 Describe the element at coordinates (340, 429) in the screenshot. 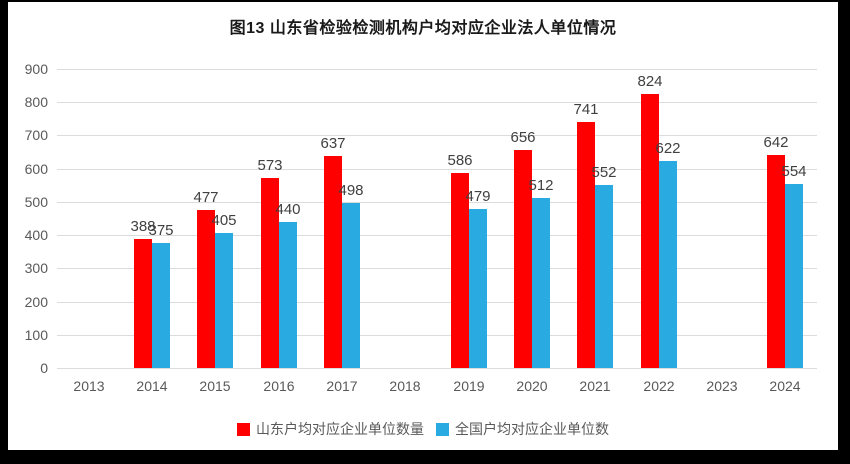

I see `legend-label-shandong: 山东户均对应企业单位数量` at that location.